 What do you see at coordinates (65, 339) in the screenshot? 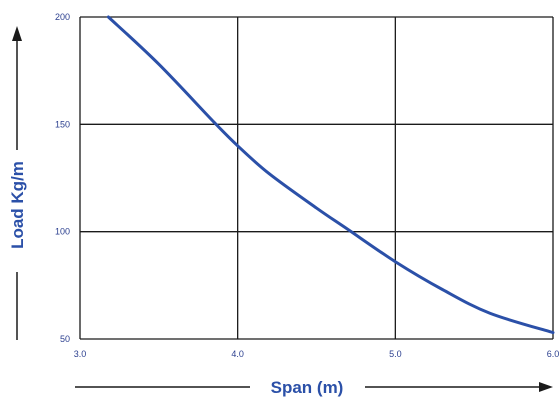
I see `y-tick-label: 50` at bounding box center [65, 339].